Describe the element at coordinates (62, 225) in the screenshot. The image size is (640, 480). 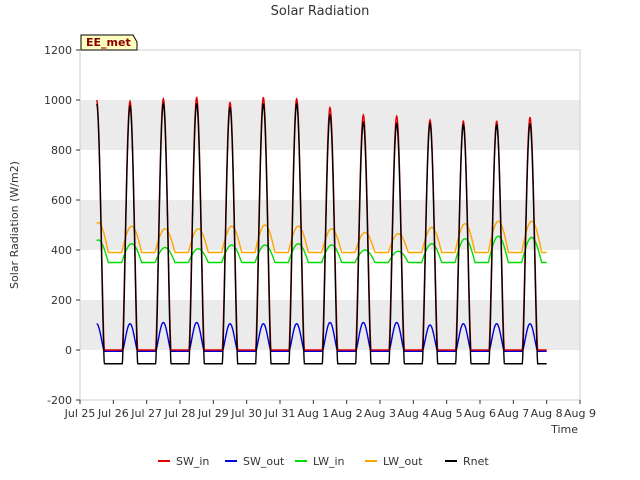
I see `y-axis-ticks: -200 0 200 400 600 800 1000 1200` at that location.